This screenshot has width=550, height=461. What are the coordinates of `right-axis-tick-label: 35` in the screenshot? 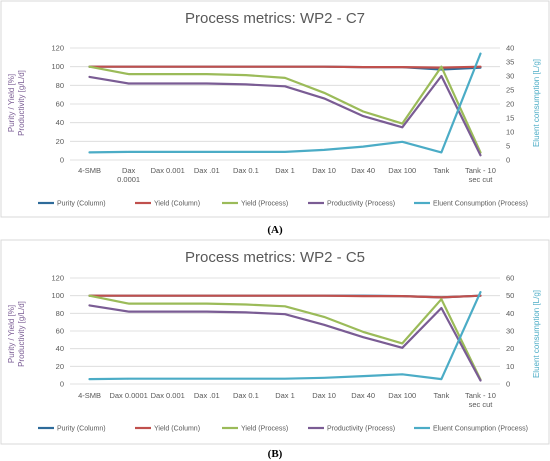 It's located at (510, 62).